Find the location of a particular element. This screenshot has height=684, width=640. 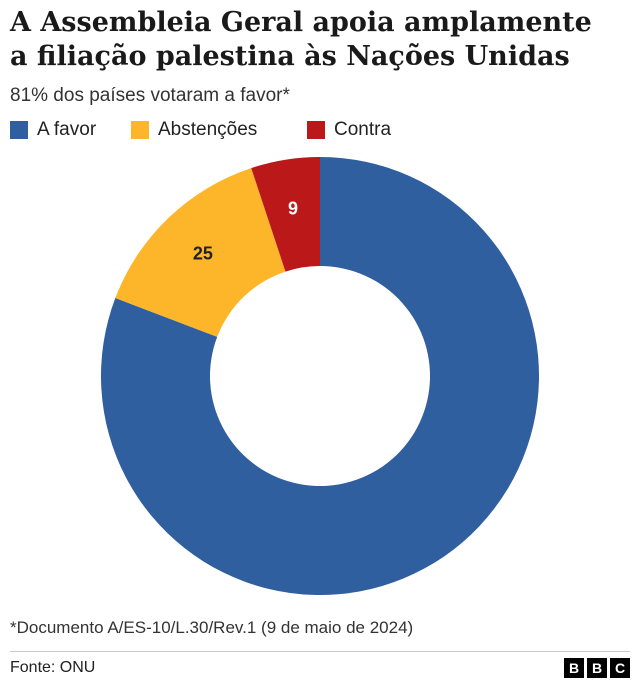

data-label-contra: 9 is located at coordinates (293, 209).